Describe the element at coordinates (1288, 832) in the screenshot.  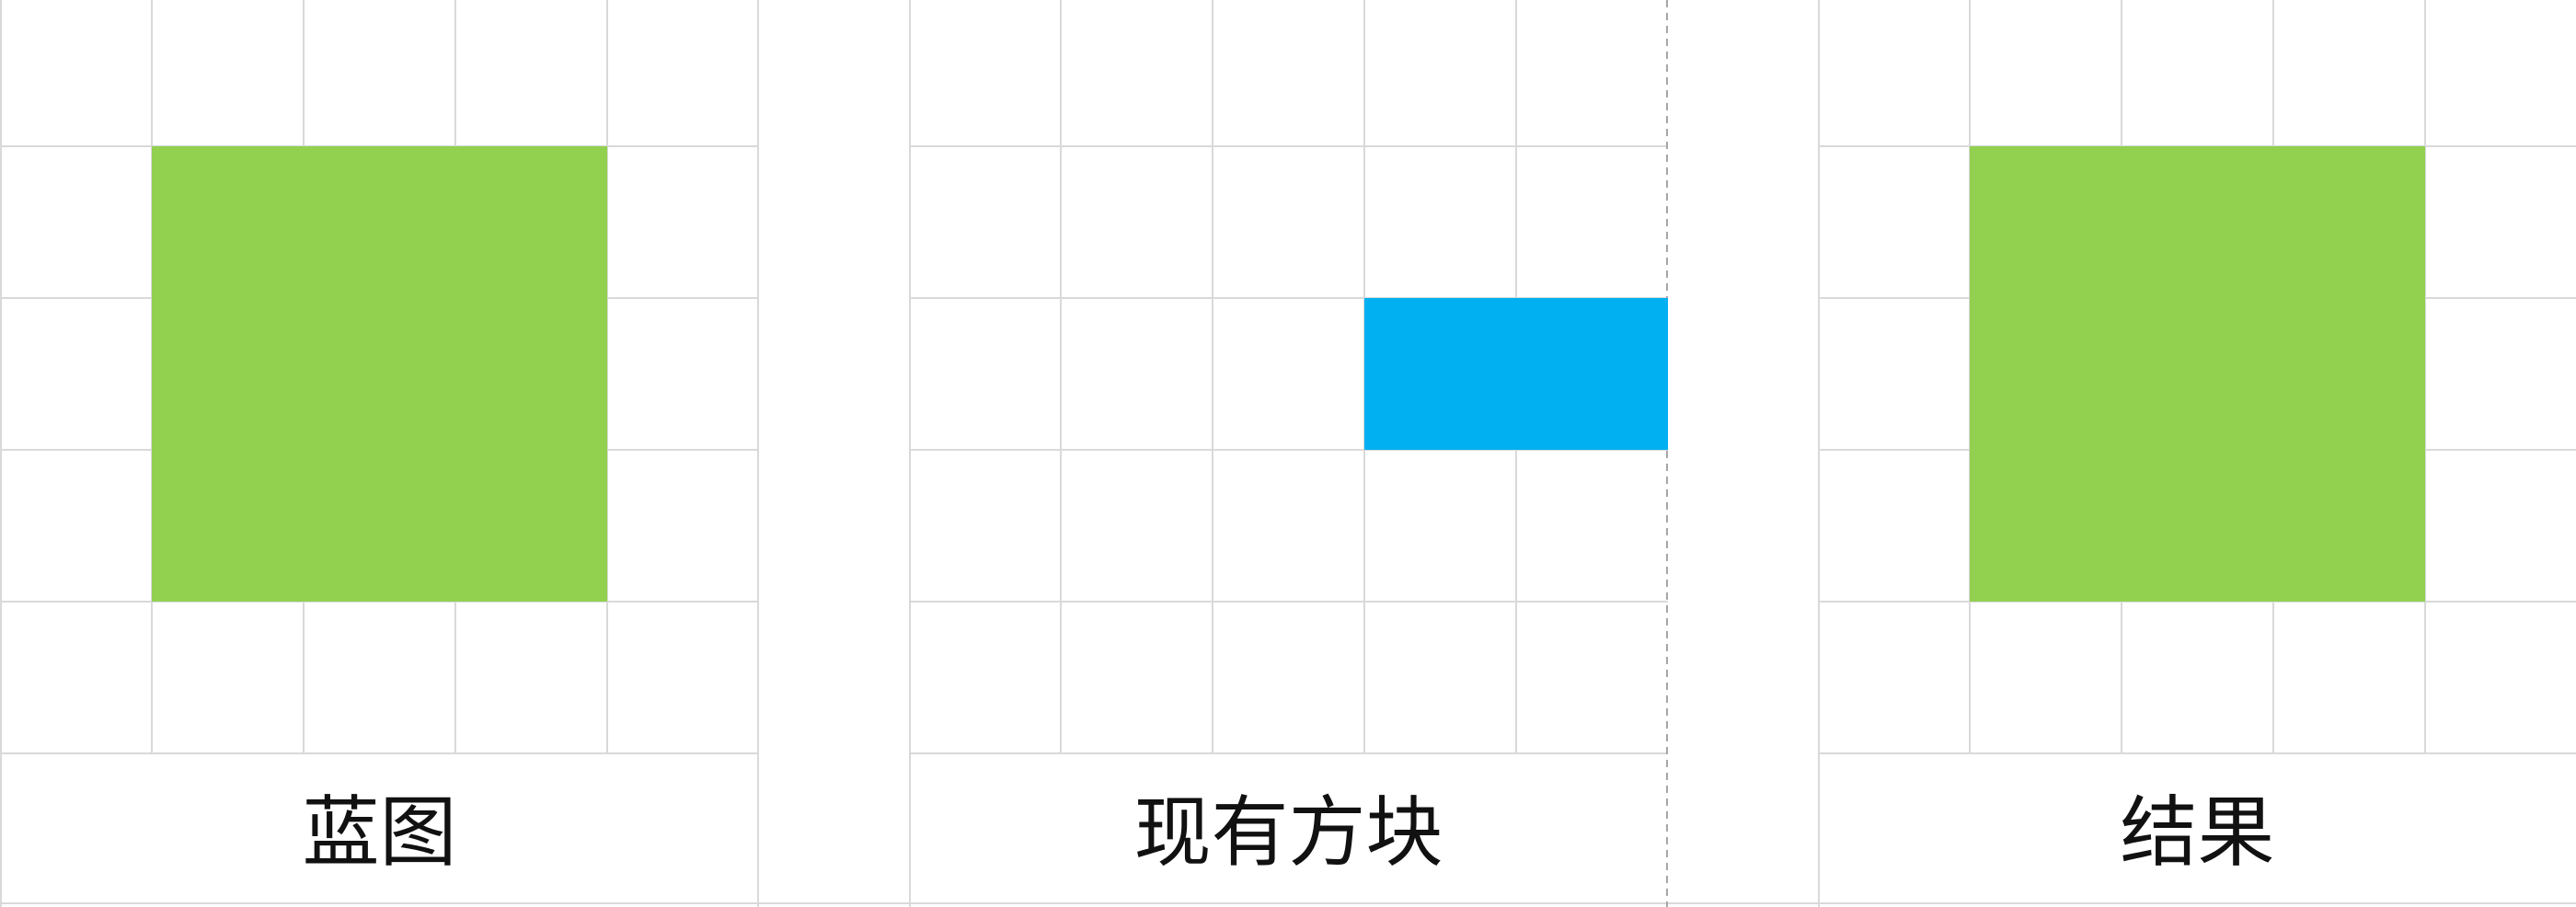
I see `existing-label: 现有方块` at that location.